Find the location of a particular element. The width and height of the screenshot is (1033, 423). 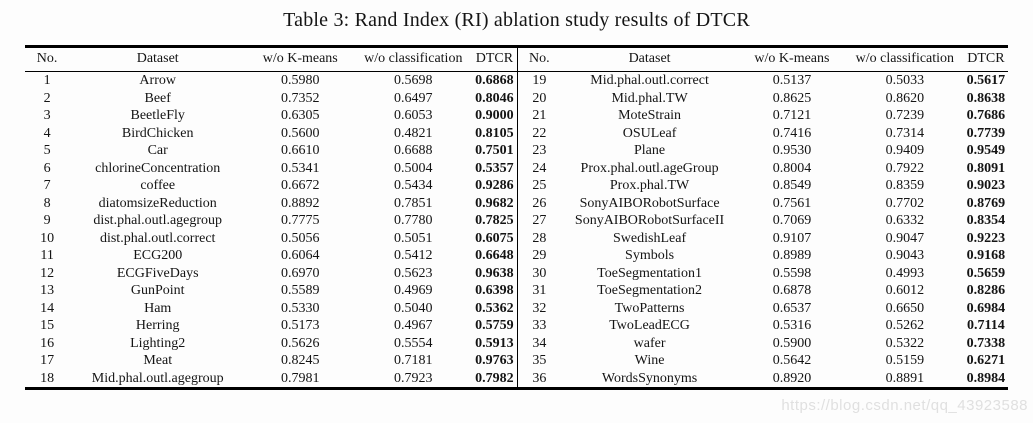

row-no: 17 is located at coordinates (47, 360).